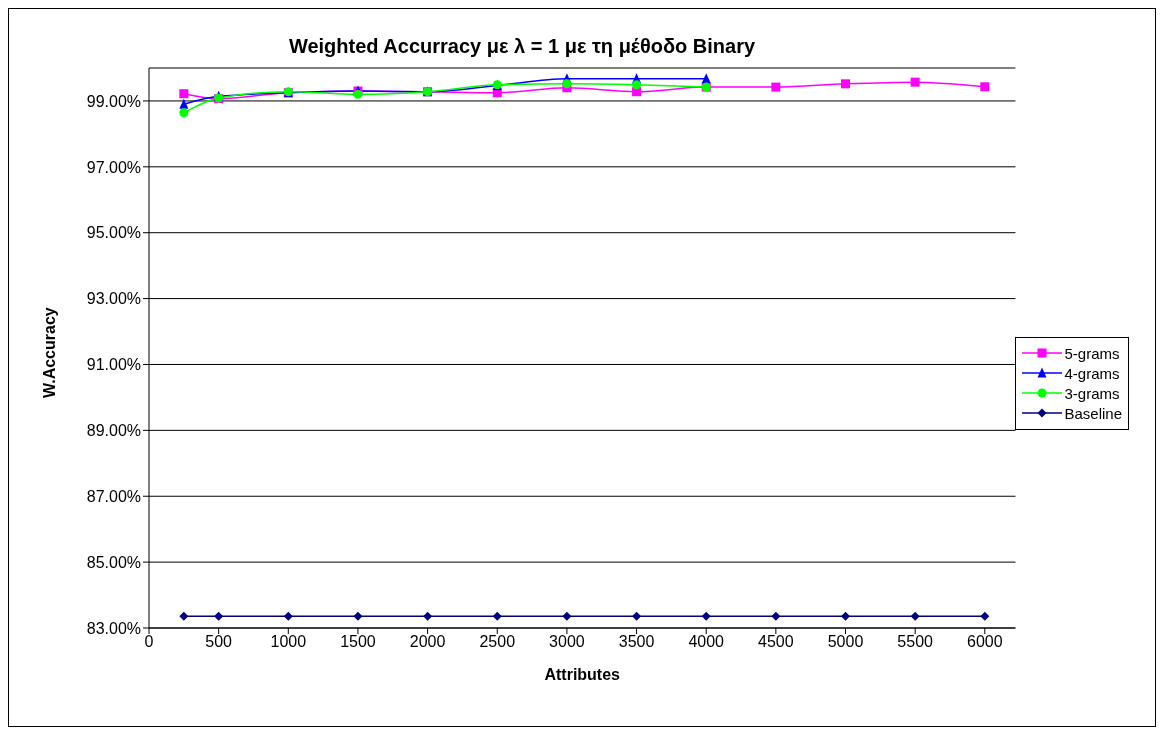 Image resolution: width=1164 pixels, height=735 pixels. Describe the element at coordinates (567, 642) in the screenshot. I see `x-tick-label: 3000` at that location.